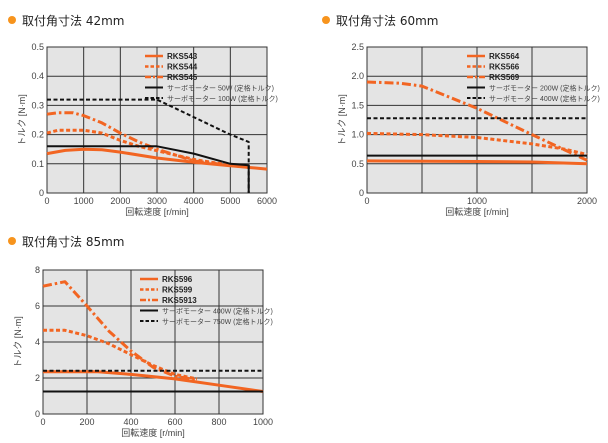 This screenshot has width=608, height=443. I want to click on legend-label: RKS569, so click(504, 77).